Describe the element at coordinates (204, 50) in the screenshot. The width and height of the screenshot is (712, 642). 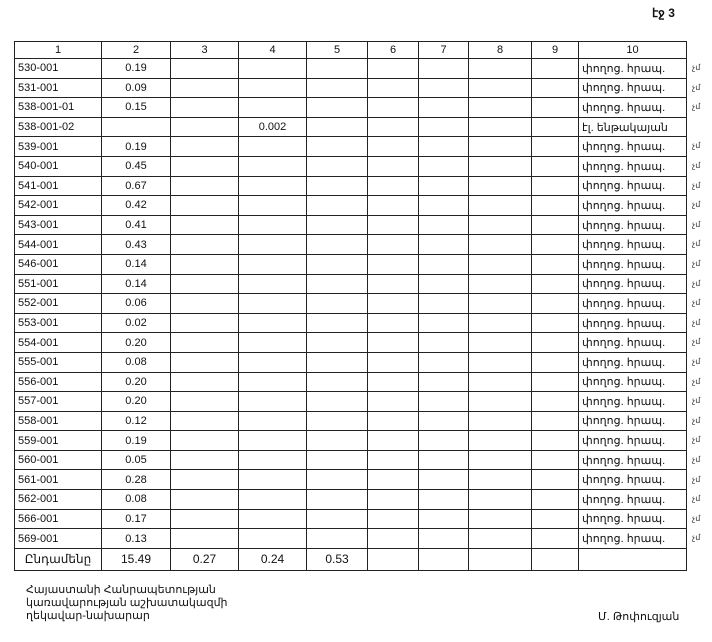
I see `column-header: 3` at that location.